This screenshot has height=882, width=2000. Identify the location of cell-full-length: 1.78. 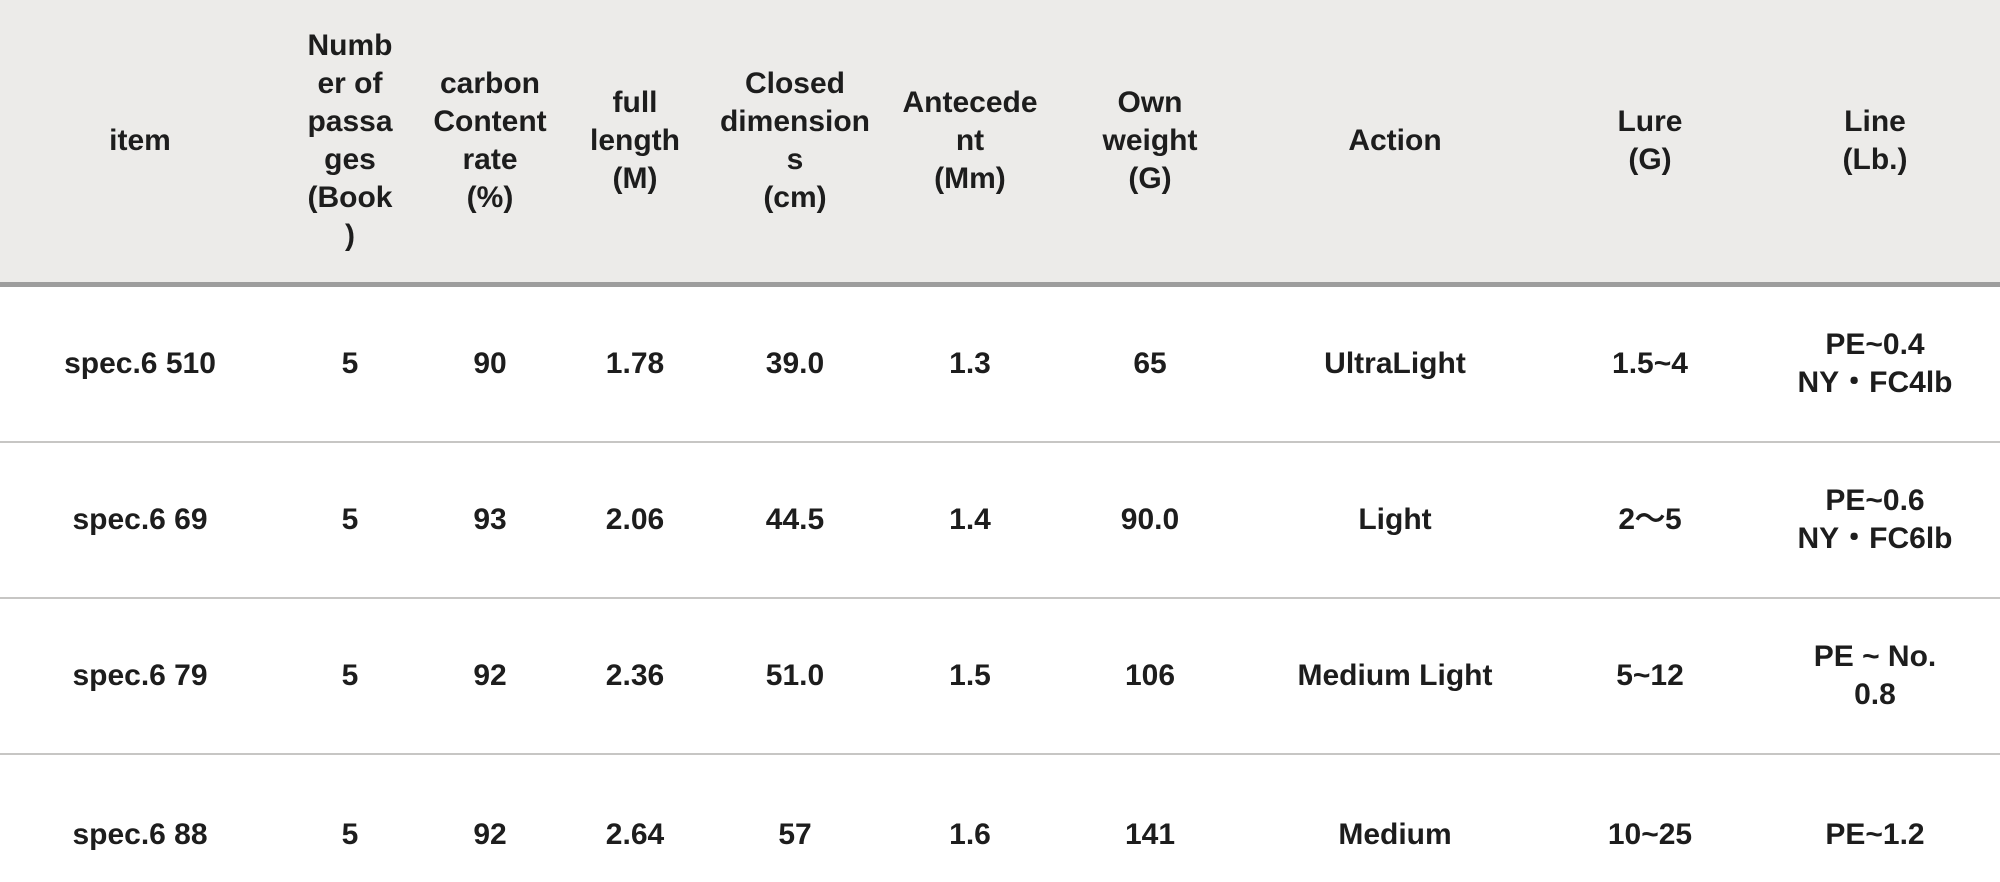
(635, 363).